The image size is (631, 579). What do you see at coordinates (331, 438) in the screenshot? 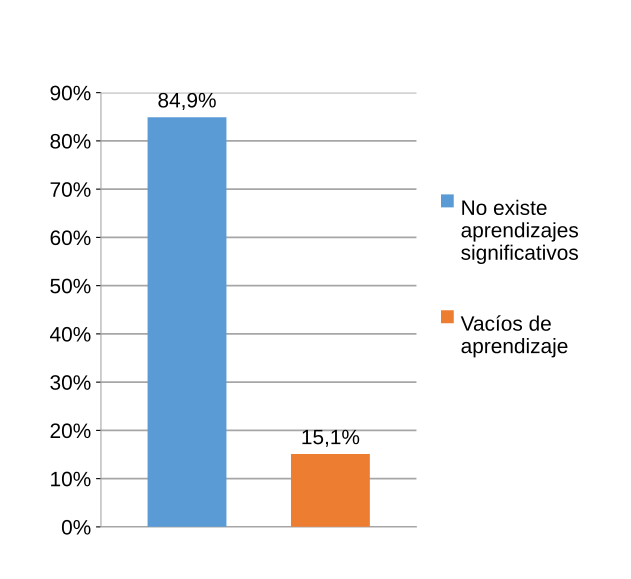
I see `data-label: 15,1%` at bounding box center [331, 438].